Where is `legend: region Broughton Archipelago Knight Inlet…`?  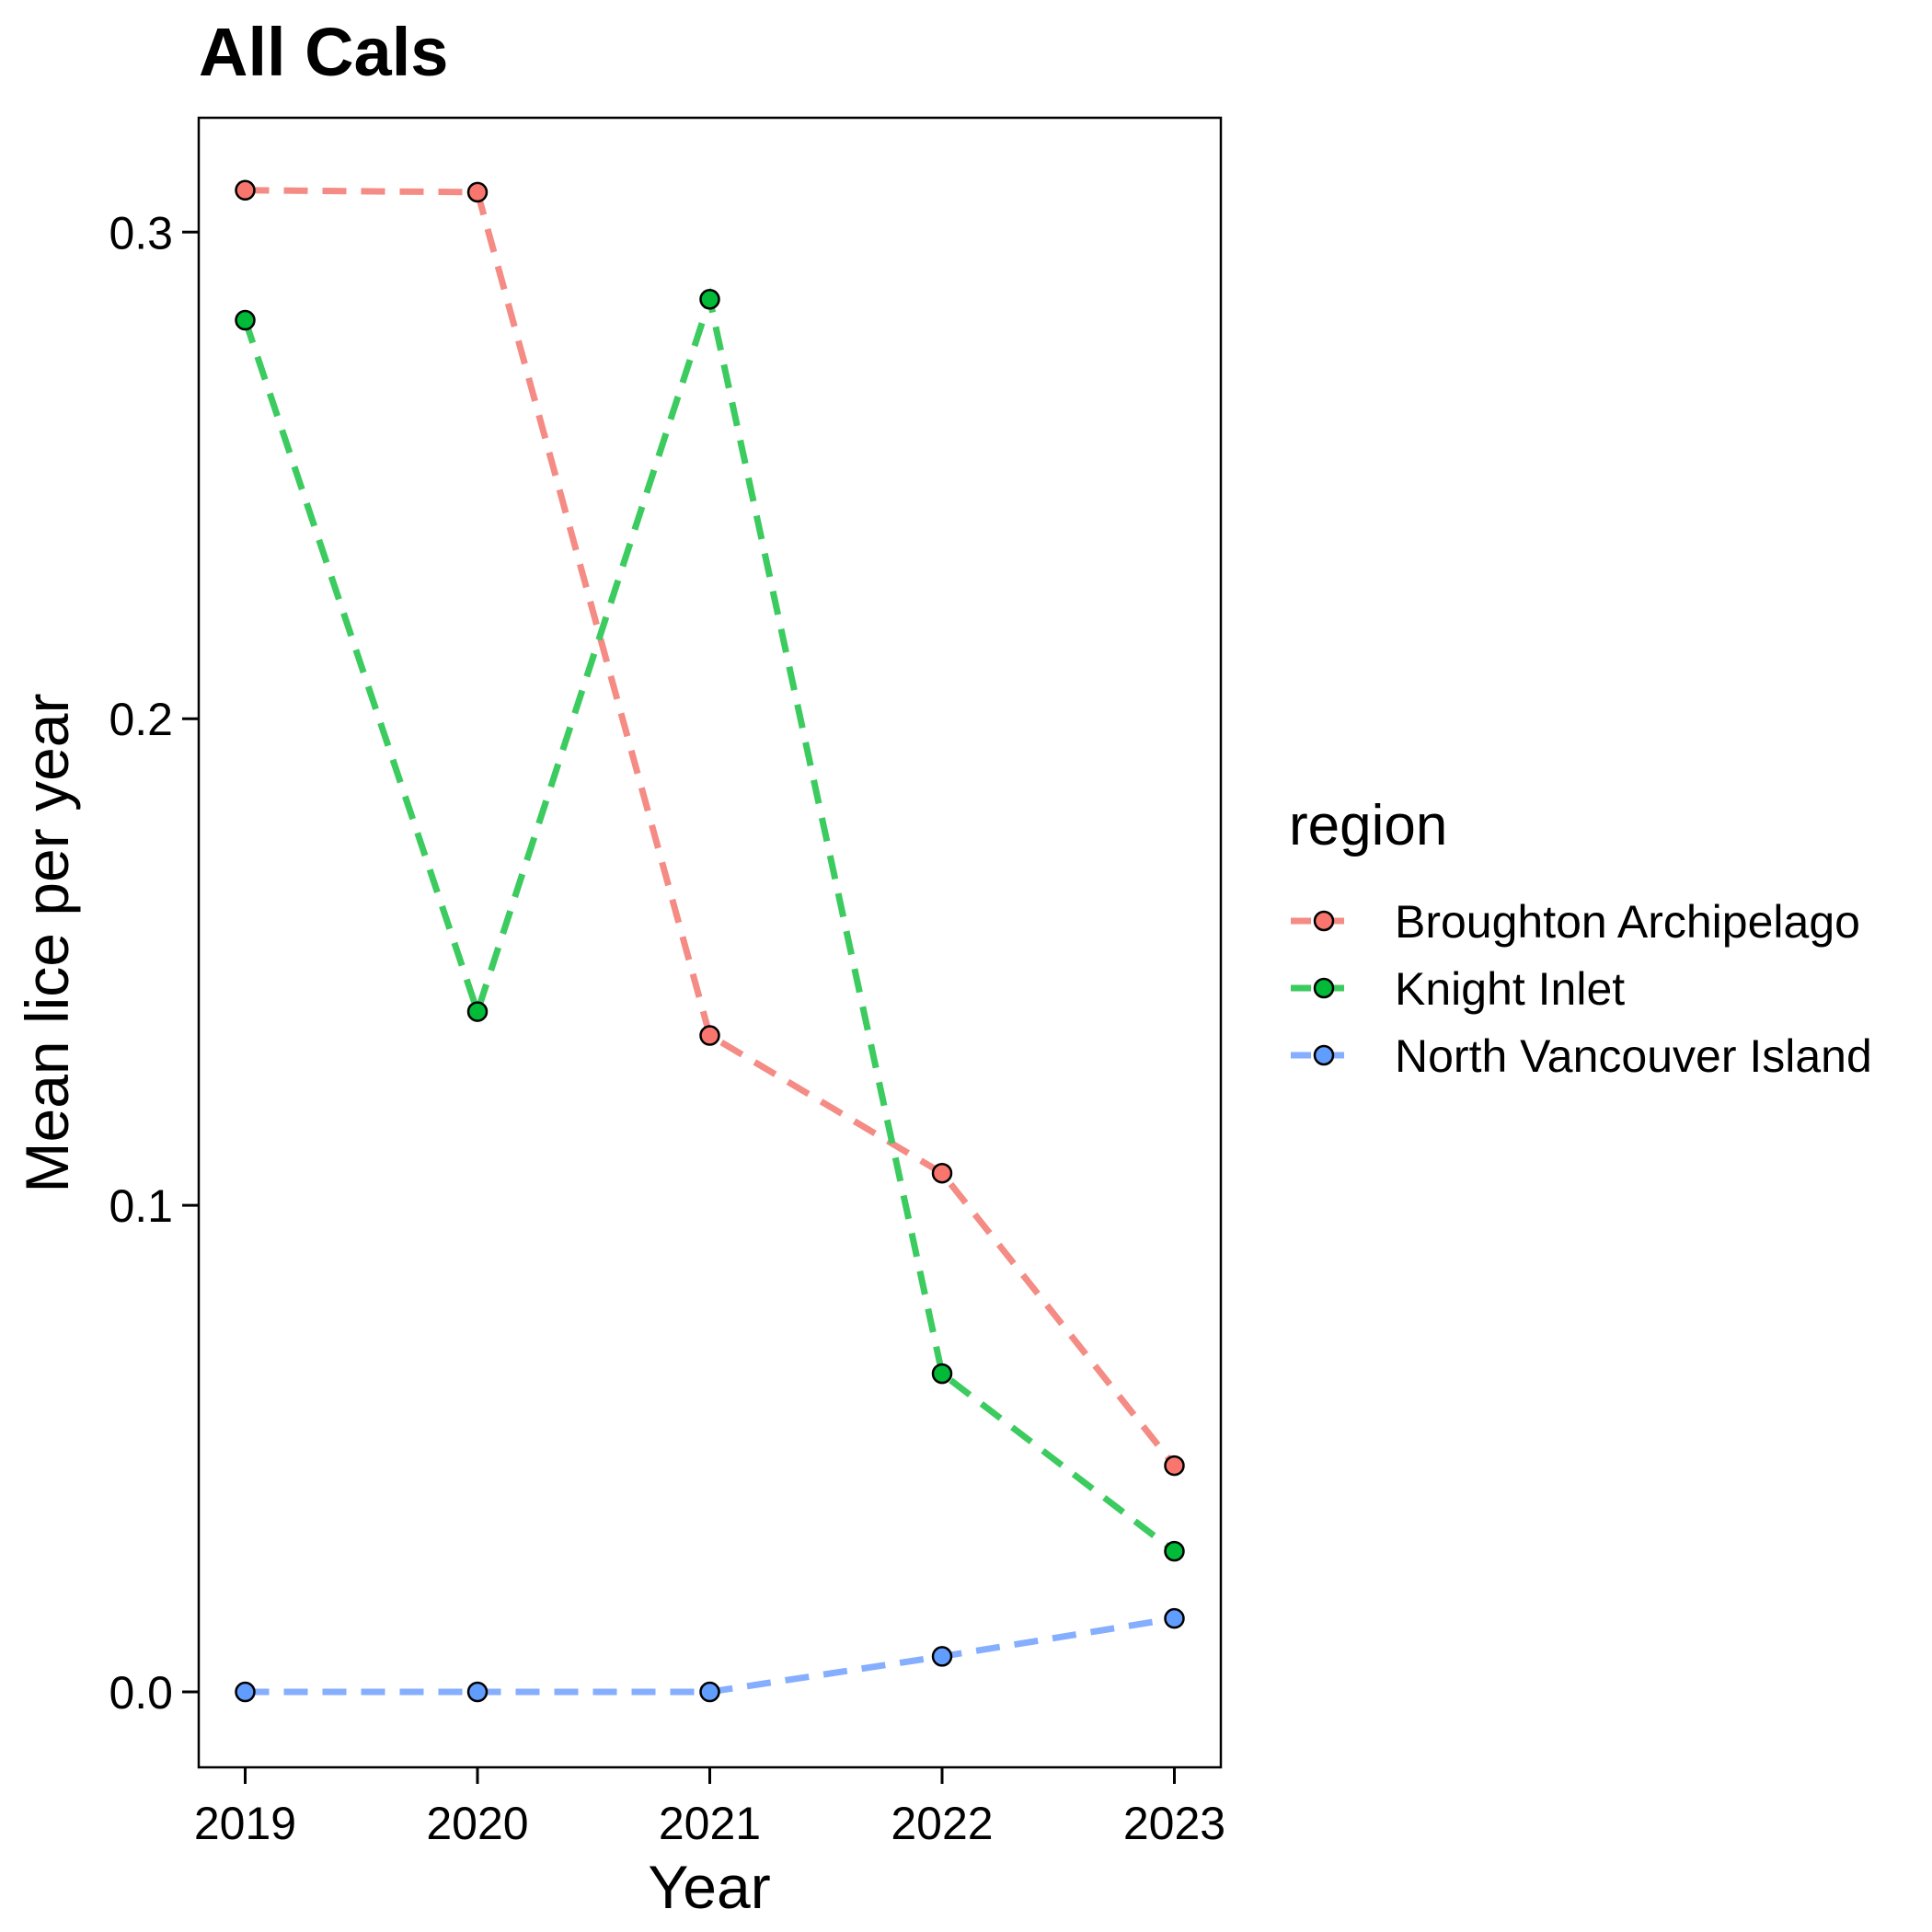 legend: region Broughton Archipelago Knight Inlet… is located at coordinates (1580, 938).